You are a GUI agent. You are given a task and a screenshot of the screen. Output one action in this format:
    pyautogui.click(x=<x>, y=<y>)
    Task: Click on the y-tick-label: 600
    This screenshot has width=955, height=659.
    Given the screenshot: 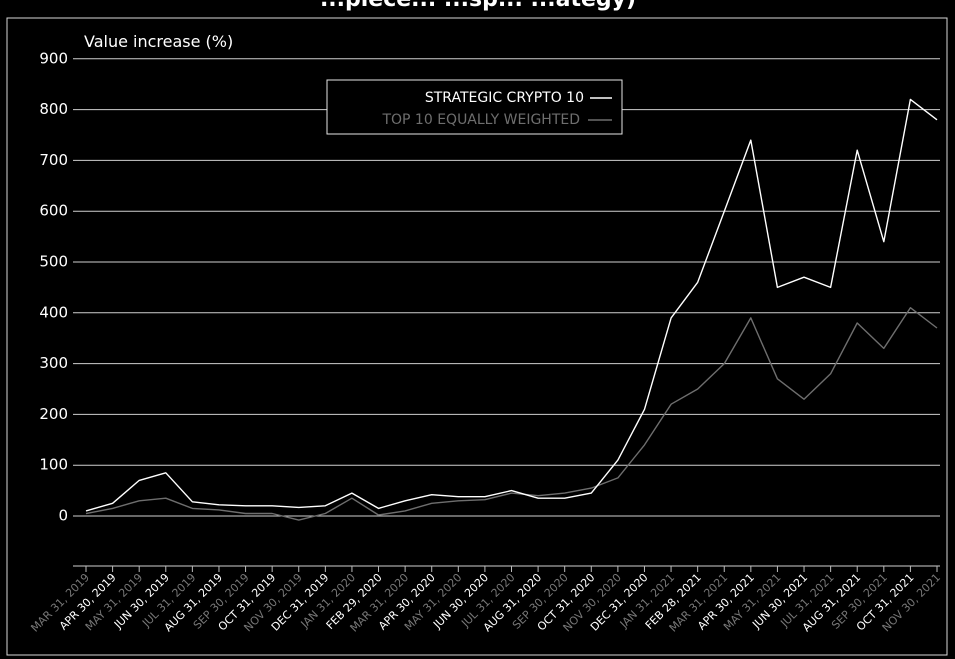 What is the action you would take?
    pyautogui.click(x=53, y=211)
    